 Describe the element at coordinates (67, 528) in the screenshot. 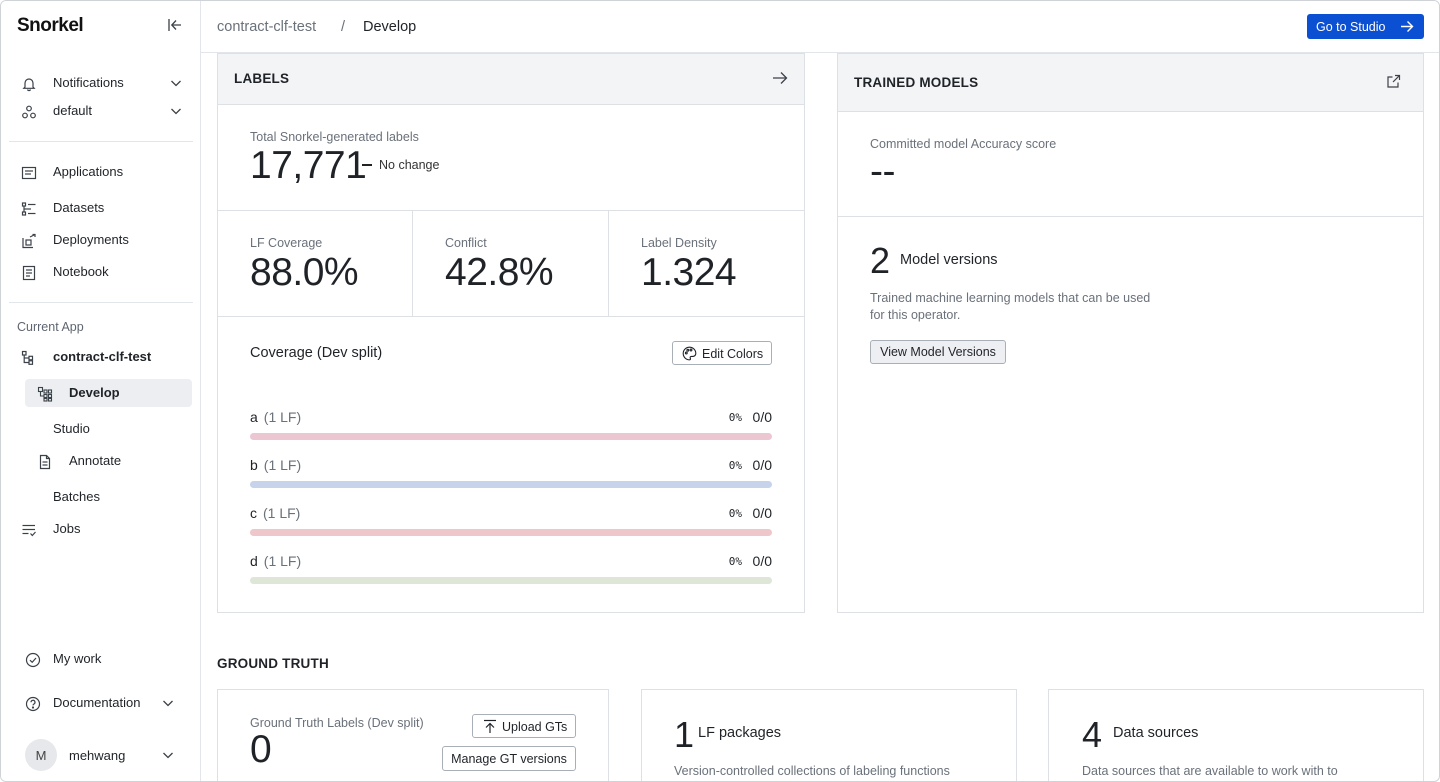

I see `sidebar-item-label: Jobs` at that location.